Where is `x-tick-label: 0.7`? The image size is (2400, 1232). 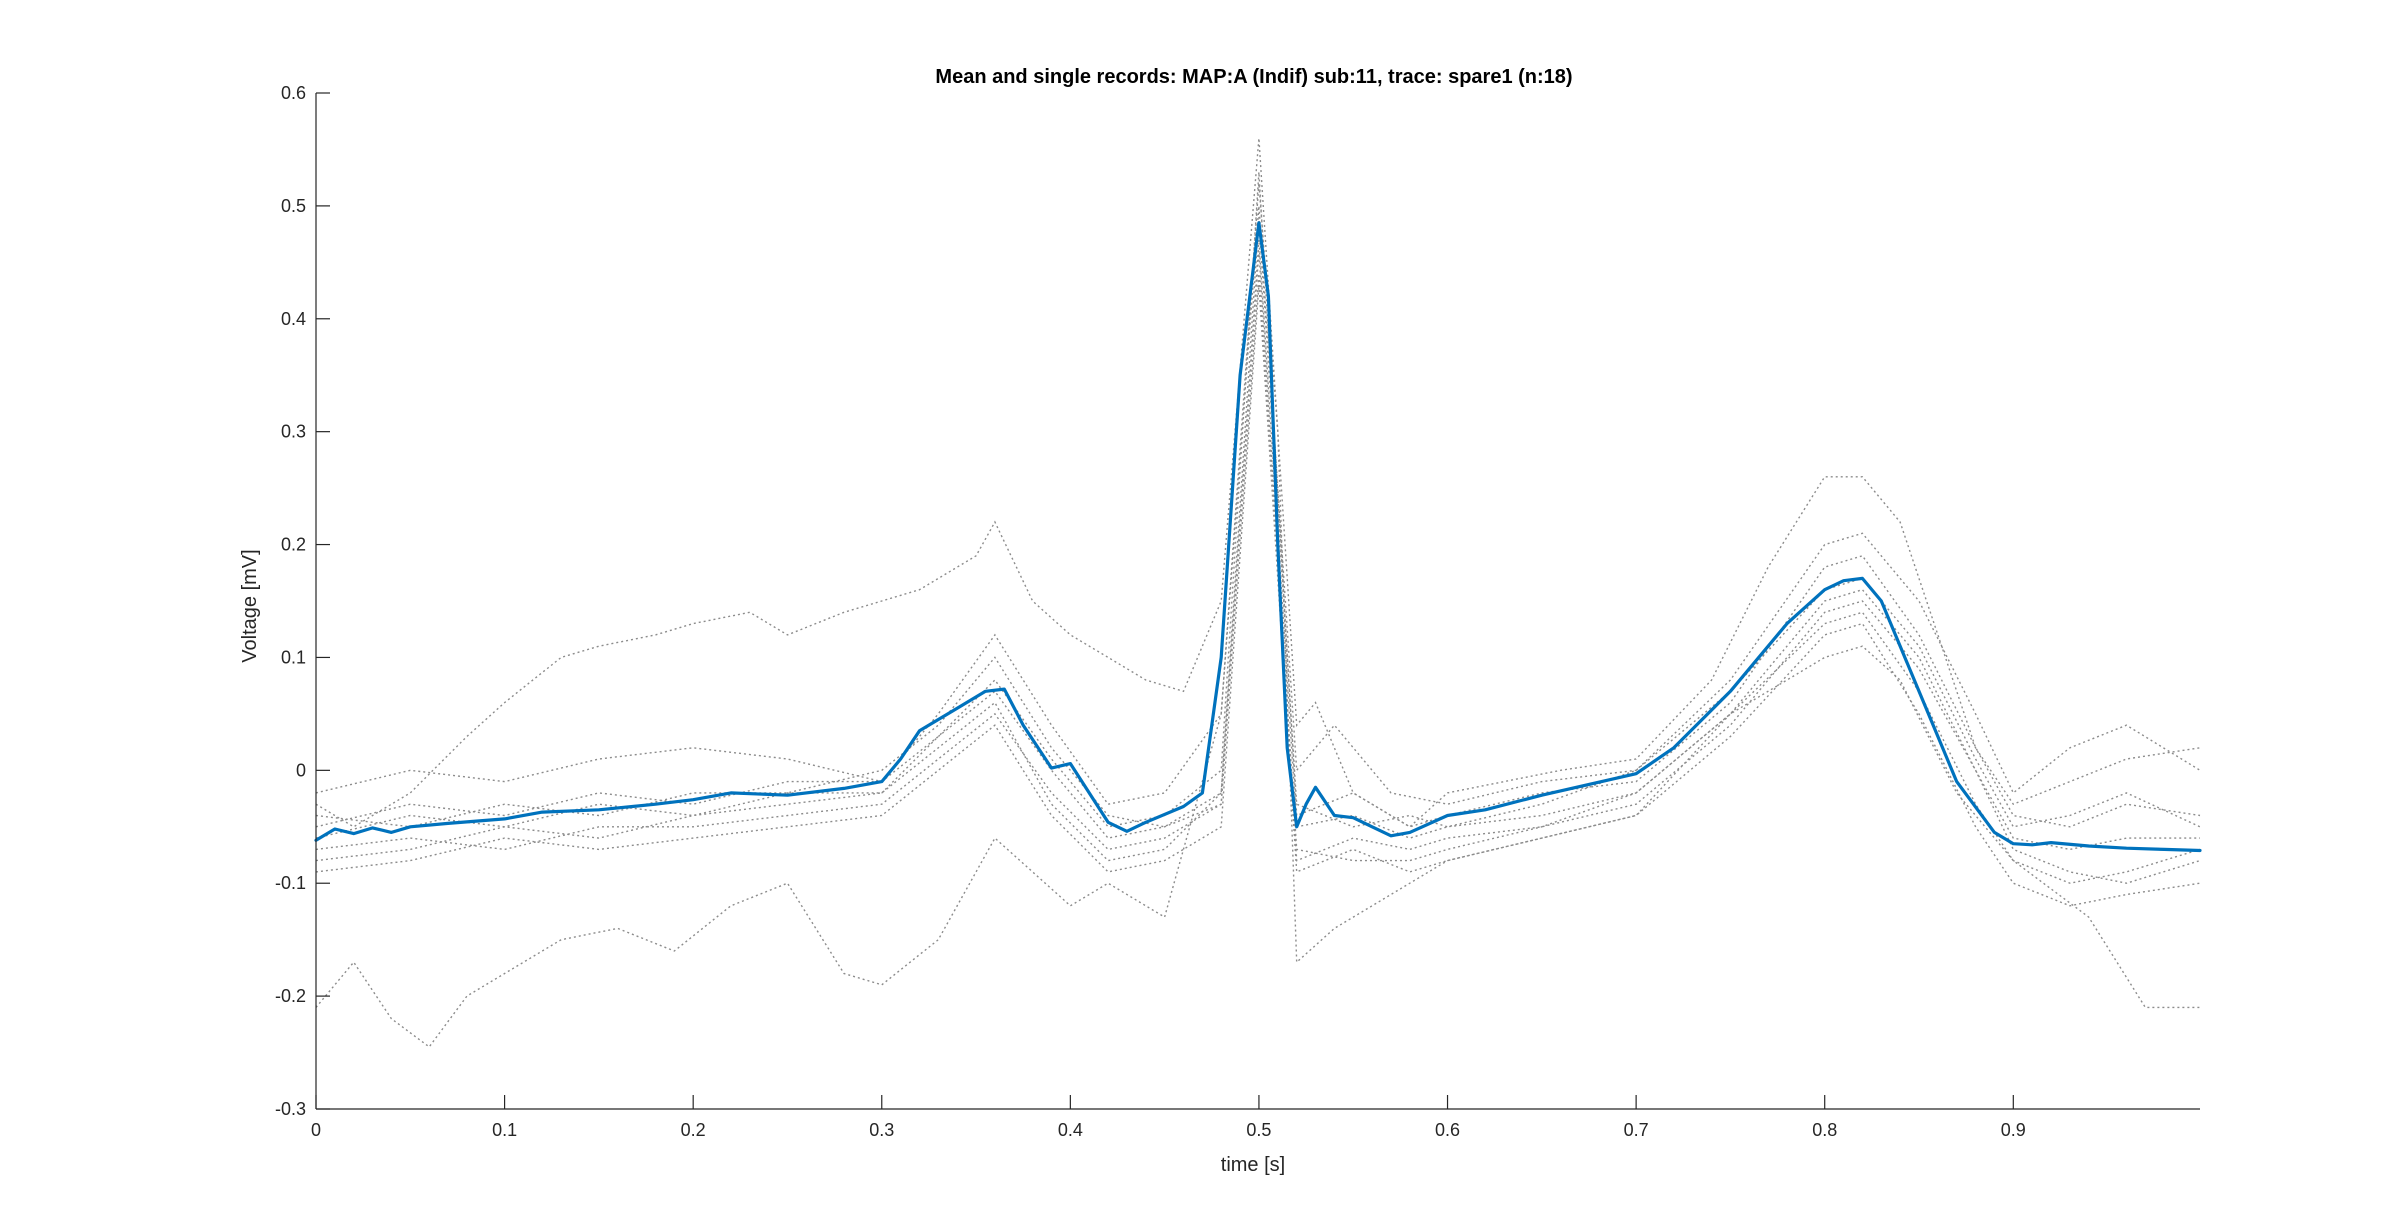 x-tick-label: 0.7 is located at coordinates (1636, 1130).